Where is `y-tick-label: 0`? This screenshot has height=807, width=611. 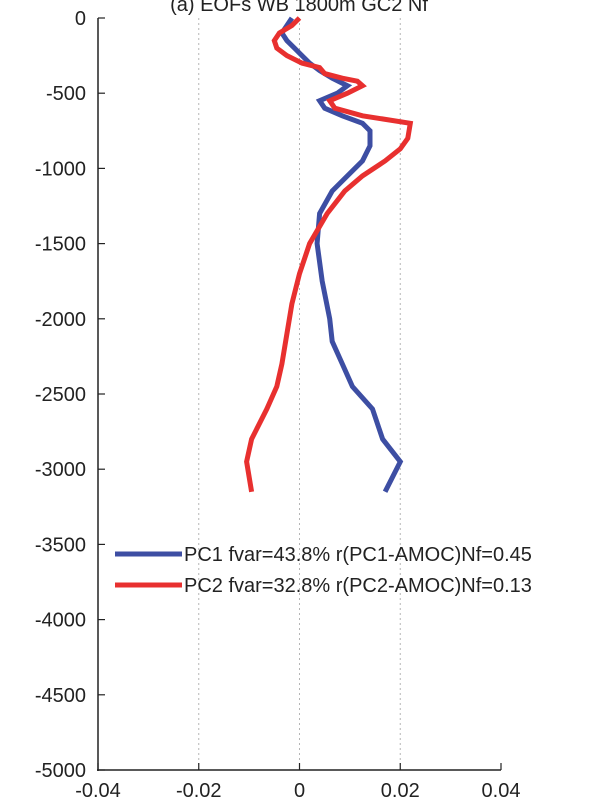
y-tick-label: 0 is located at coordinates (80, 19).